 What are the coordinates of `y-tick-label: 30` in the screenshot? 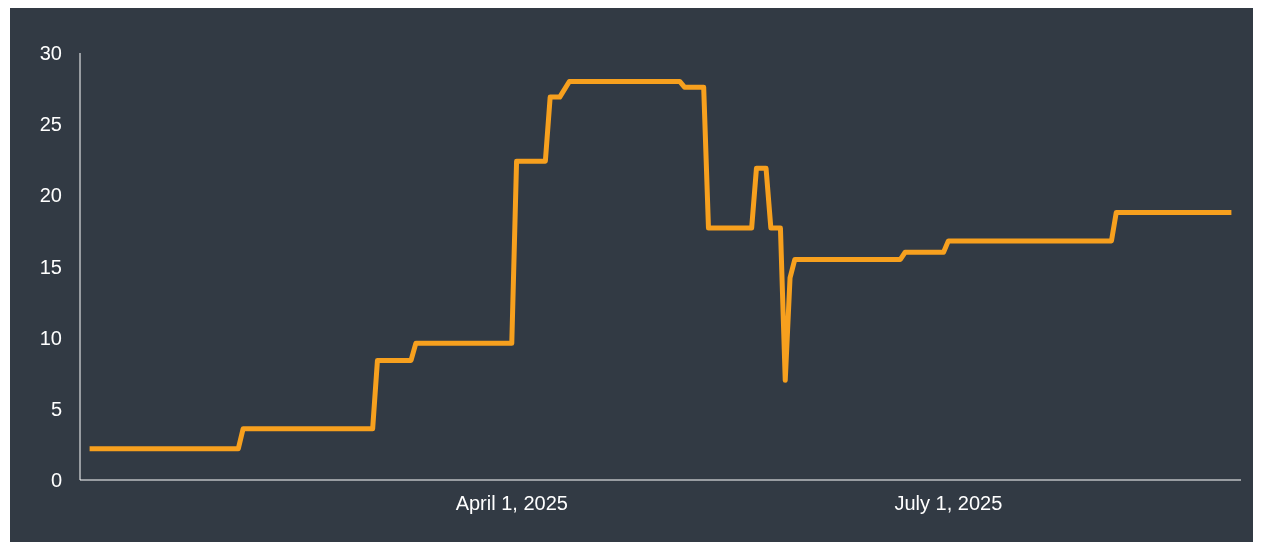 It's located at (50, 53).